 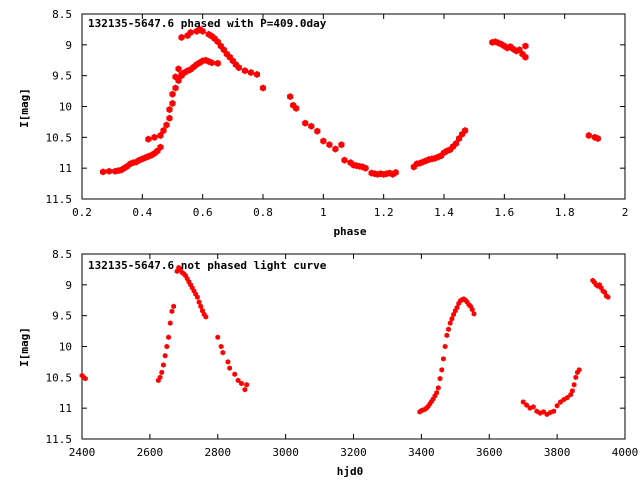 What do you see at coordinates (62, 14) in the screenshot?
I see `phased-y-tick-label: 8.5` at bounding box center [62, 14].